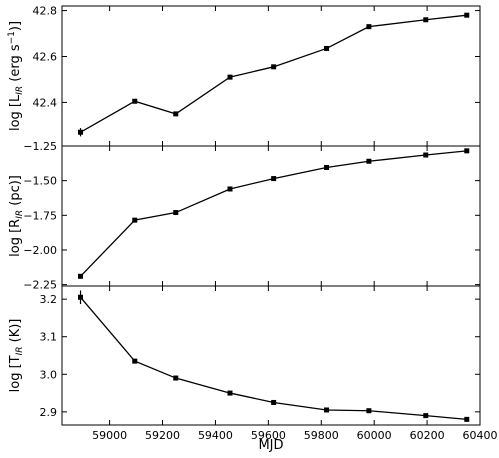  What do you see at coordinates (49, 374) in the screenshot?
I see `y-tick-label: 3.0` at bounding box center [49, 374].